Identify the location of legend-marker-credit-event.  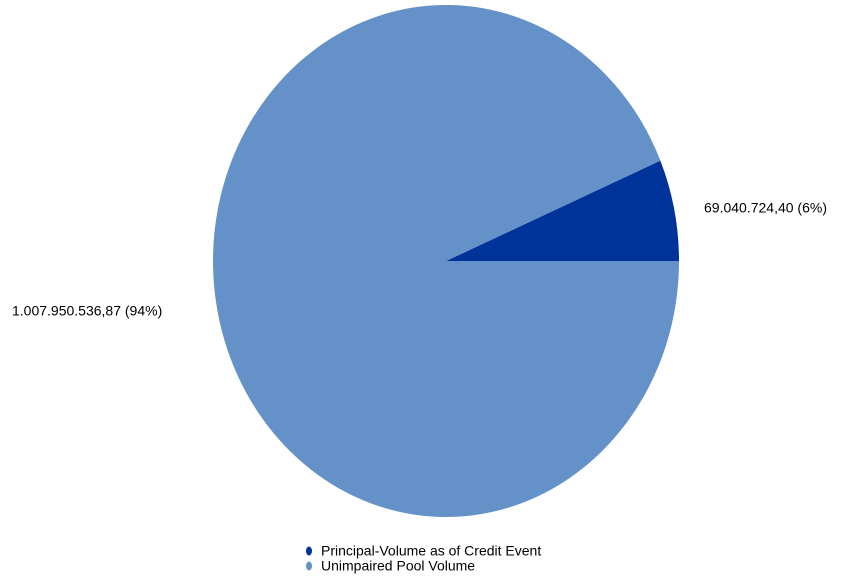
(309, 551).